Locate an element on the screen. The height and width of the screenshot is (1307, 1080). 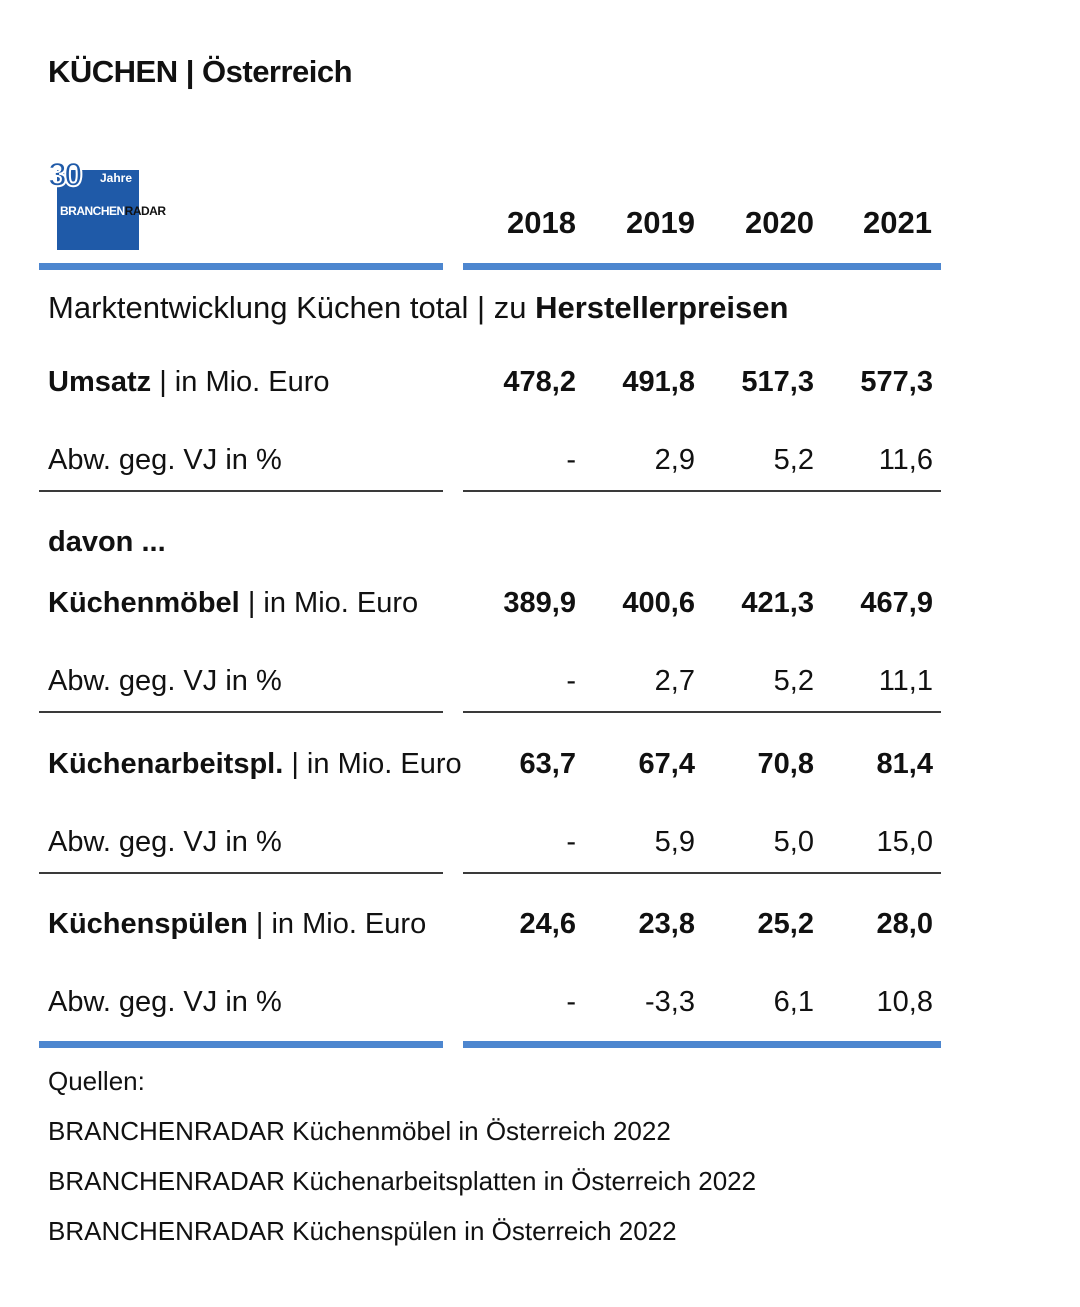
row-label: Küchenspülen | in Mio. Euro is located at coordinates (237, 924).